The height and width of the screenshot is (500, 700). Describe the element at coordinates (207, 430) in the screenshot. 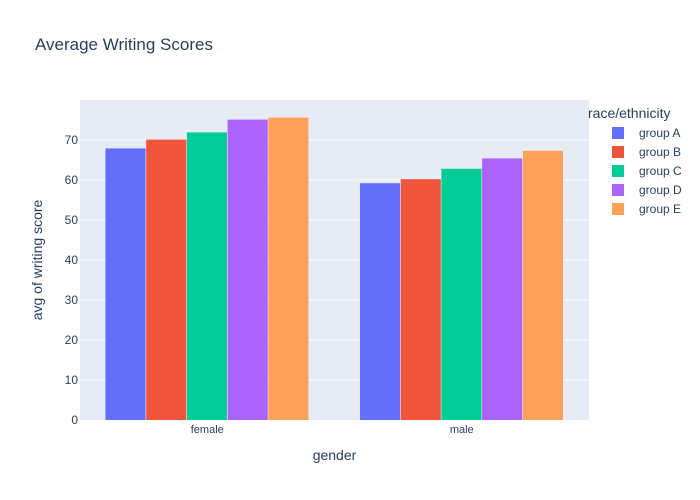

I see `x-tick-label: female` at that location.